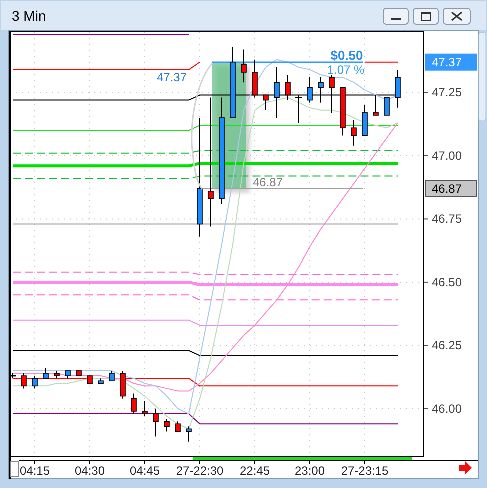 The width and height of the screenshot is (487, 488). I want to click on x-tick-label: 27-22:30, so click(200, 471).